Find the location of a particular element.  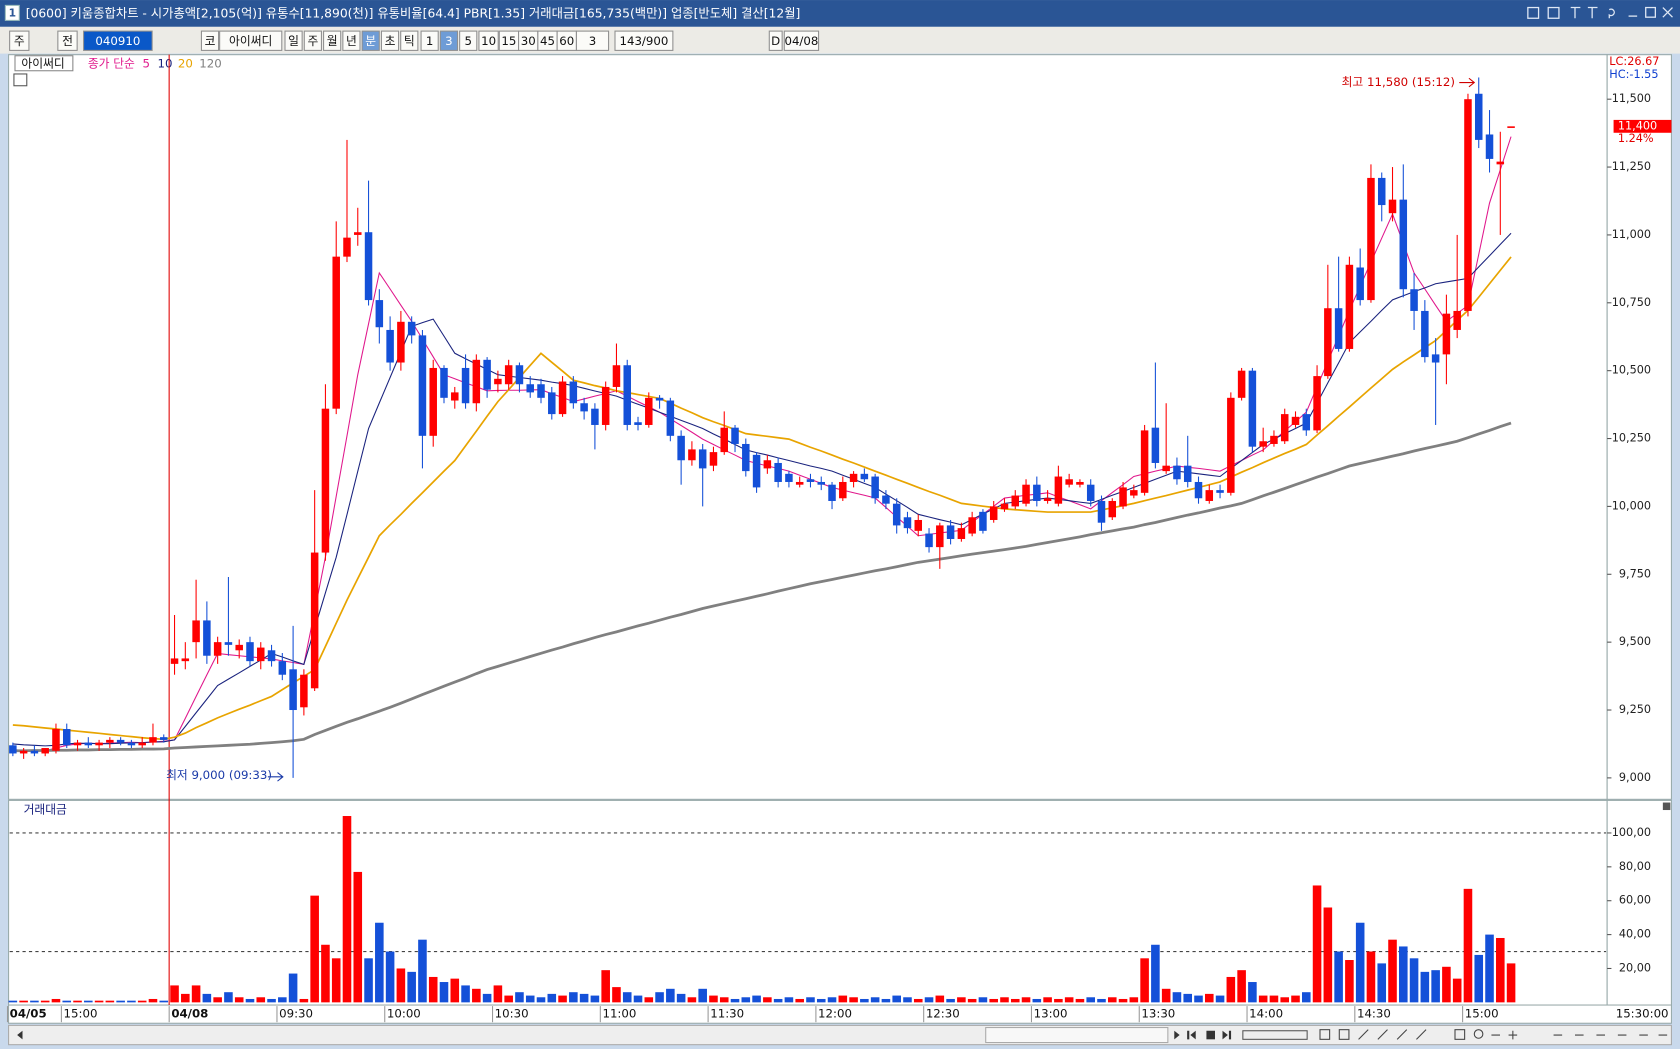

x-tick-label: 10:30 is located at coordinates (512, 1014).